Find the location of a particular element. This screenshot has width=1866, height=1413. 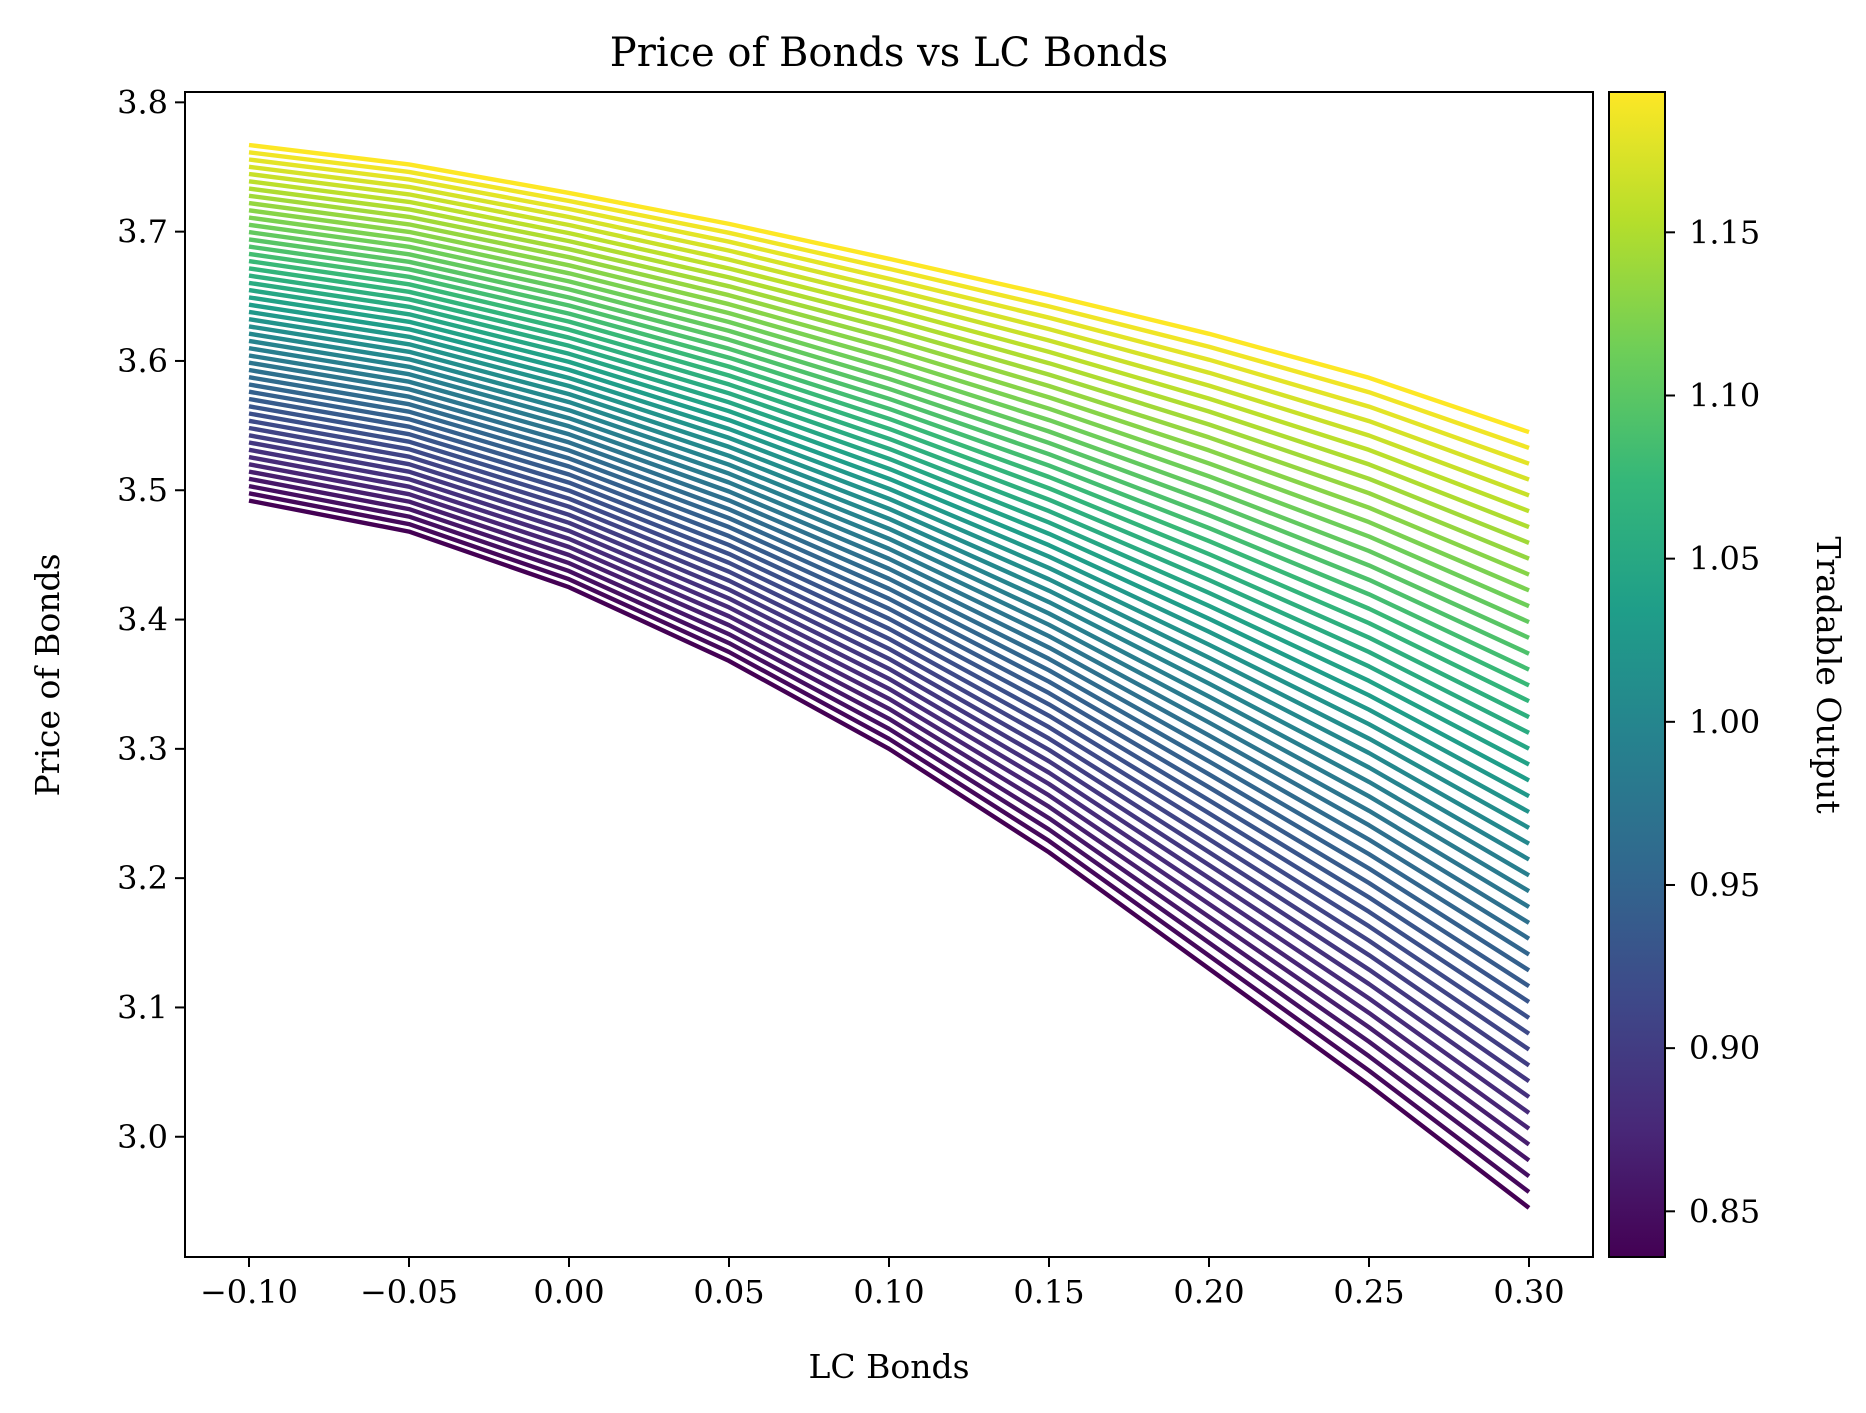

colorbar-tick-label: 1.10 is located at coordinates (1724, 395).